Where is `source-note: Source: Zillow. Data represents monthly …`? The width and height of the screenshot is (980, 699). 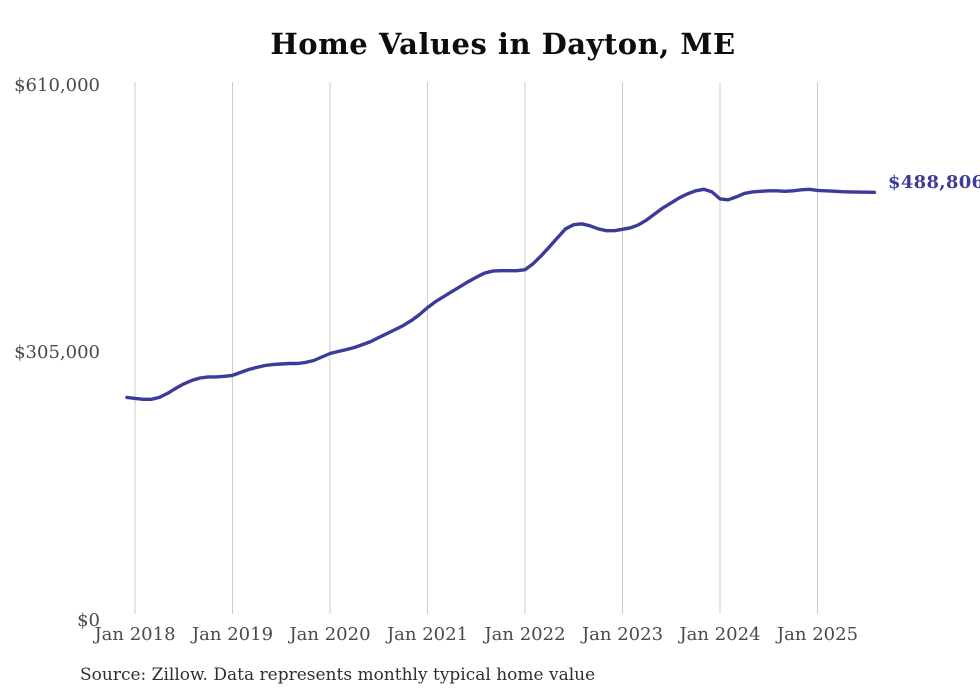
source-note: Source: Zillow. Data represents monthly … is located at coordinates (338, 675).